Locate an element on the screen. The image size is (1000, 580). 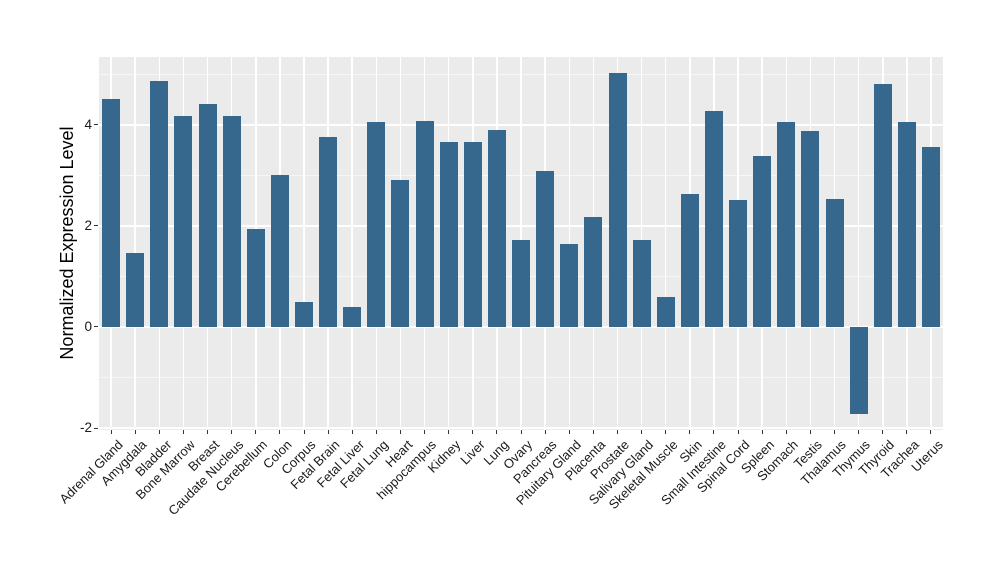
bar-kidney is located at coordinates (448, 234).